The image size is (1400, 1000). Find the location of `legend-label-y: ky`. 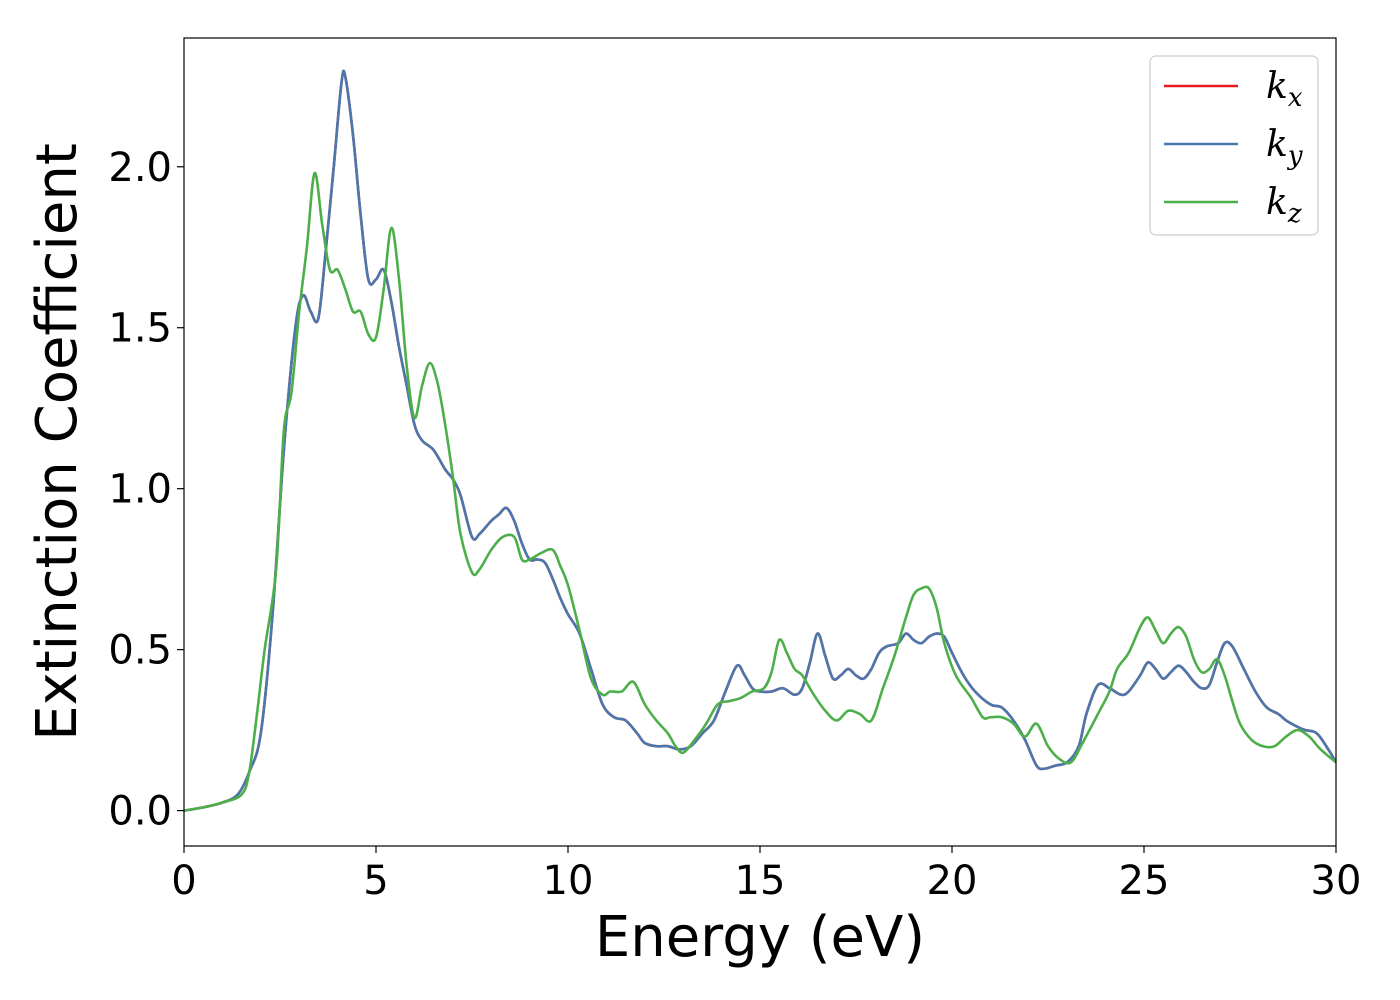

legend-label-y: ky is located at coordinates (1284, 147).